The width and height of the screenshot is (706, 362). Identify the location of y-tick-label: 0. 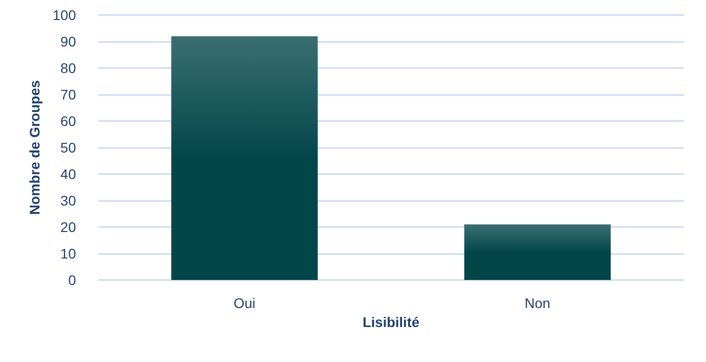
(72, 280).